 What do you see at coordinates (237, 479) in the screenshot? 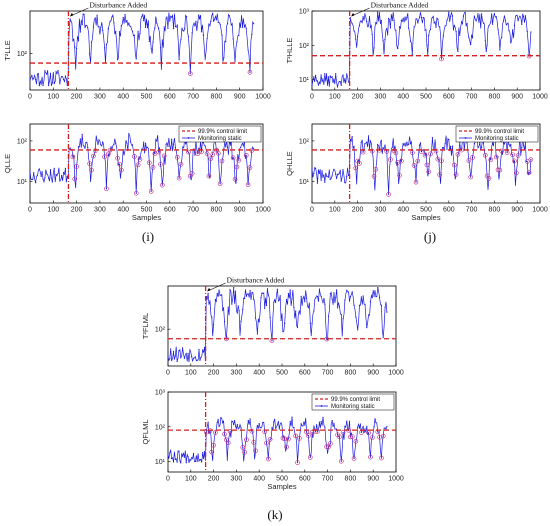
I see `x-tick-label: 300` at bounding box center [237, 479].